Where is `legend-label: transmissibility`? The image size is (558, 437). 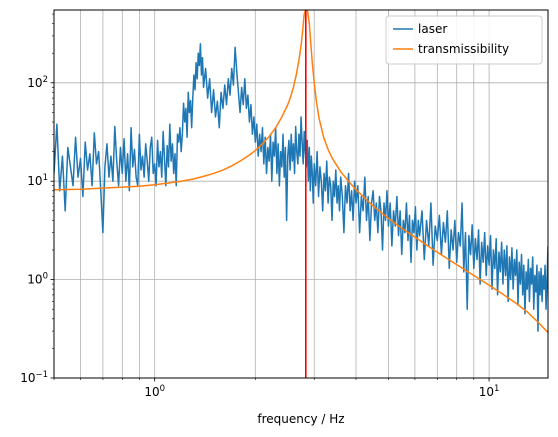
legend-label: transmissibility is located at coordinates (463, 49).